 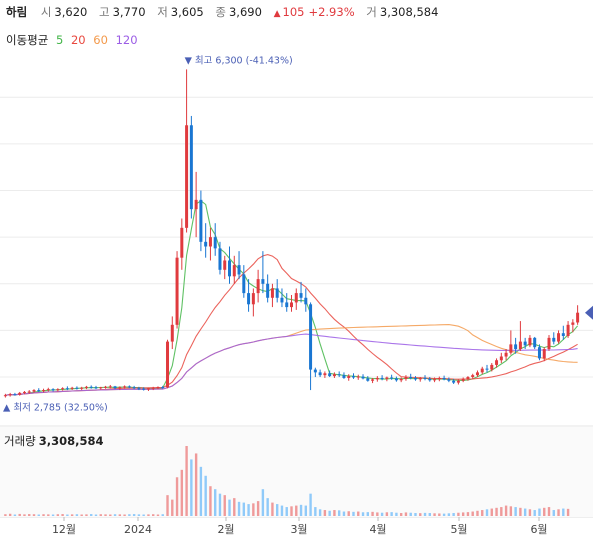 What do you see at coordinates (20, 441) in the screenshot?
I see `volume-panel-title: 거래량` at bounding box center [20, 441].